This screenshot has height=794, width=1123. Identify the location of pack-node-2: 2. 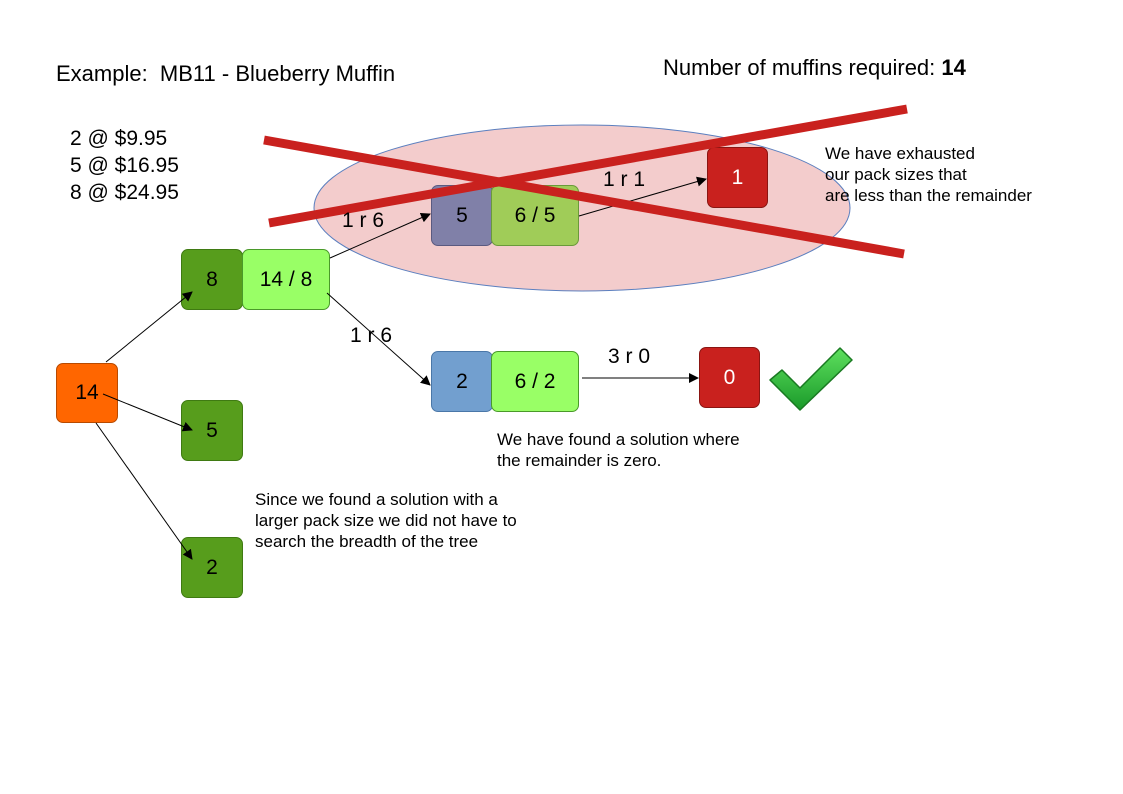
(212, 567).